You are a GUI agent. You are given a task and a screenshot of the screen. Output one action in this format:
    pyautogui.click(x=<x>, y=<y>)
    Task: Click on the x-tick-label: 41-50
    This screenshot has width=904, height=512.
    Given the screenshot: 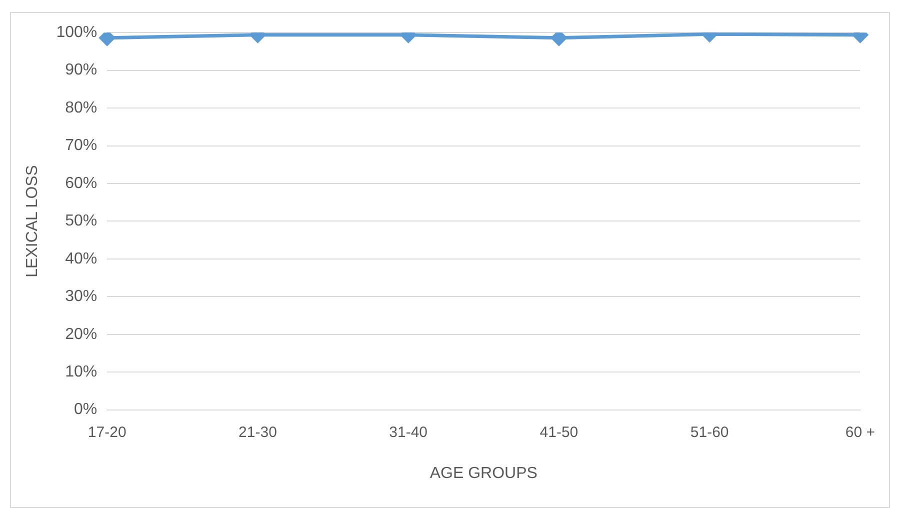 What is the action you would take?
    pyautogui.click(x=559, y=432)
    